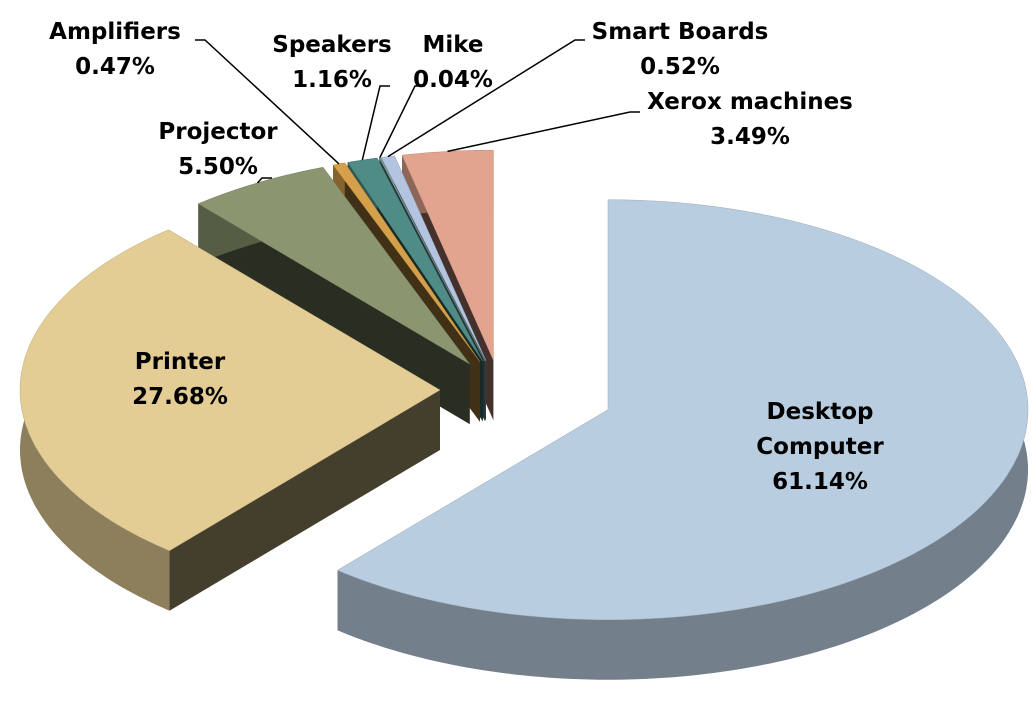  I want to click on slice-label: Amplifiers 0.47%, so click(115, 50).